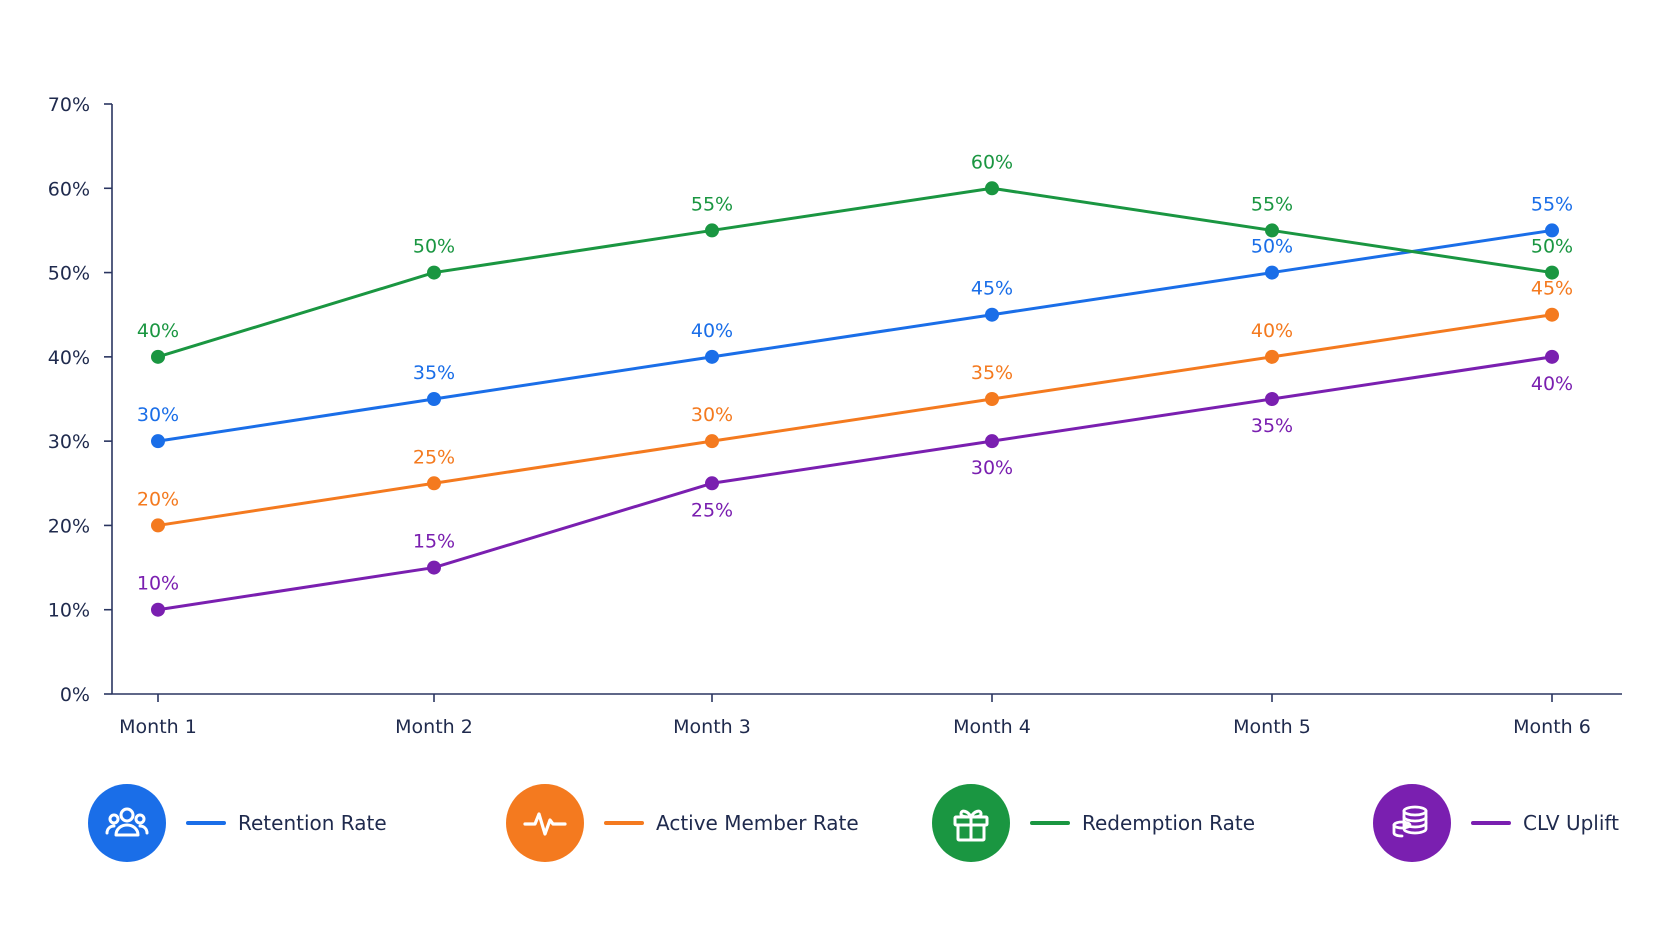  Describe the element at coordinates (434, 727) in the screenshot. I see `x-tick-label: Month 2` at that location.